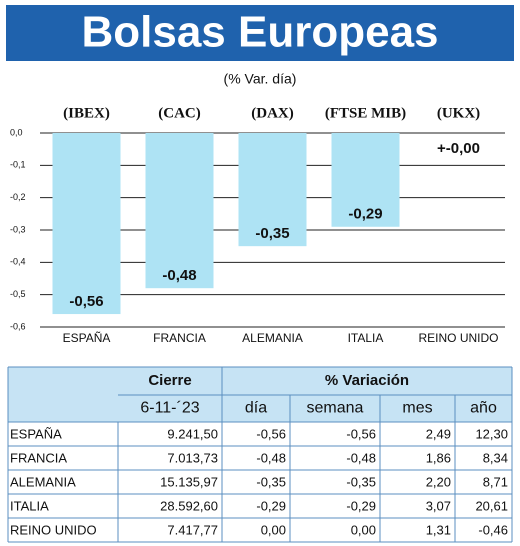 The height and width of the screenshot is (546, 520). I want to click on chart-title: Bolsas Europeas, so click(259, 32).